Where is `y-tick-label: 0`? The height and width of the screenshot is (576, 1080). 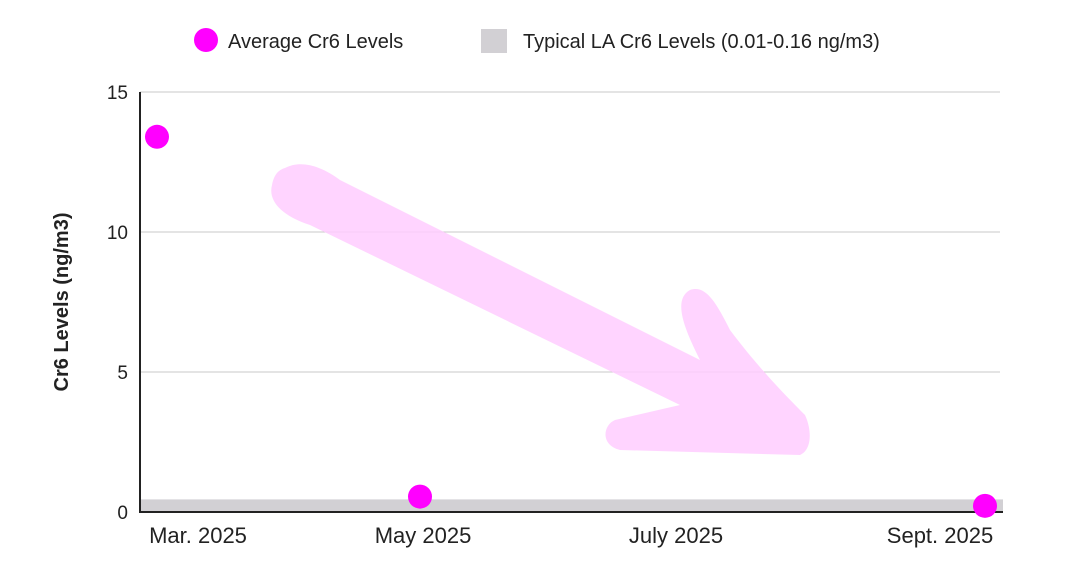
y-tick-label: 0 is located at coordinates (122, 513).